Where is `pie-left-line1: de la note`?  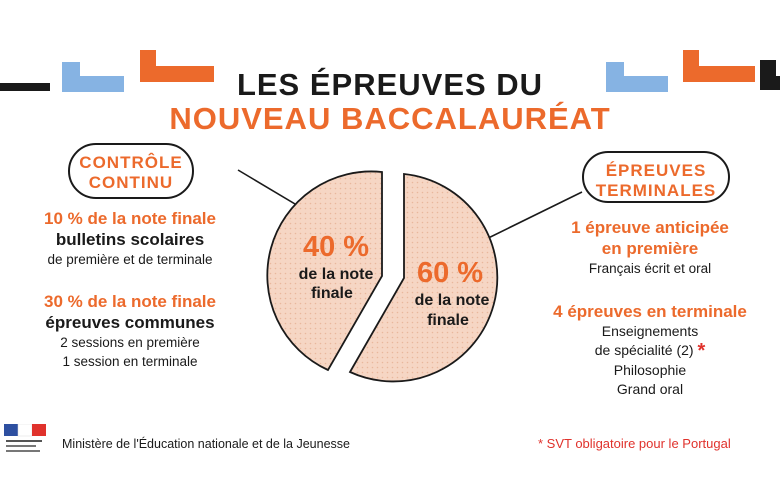 pie-left-line1: de la note is located at coordinates (336, 274).